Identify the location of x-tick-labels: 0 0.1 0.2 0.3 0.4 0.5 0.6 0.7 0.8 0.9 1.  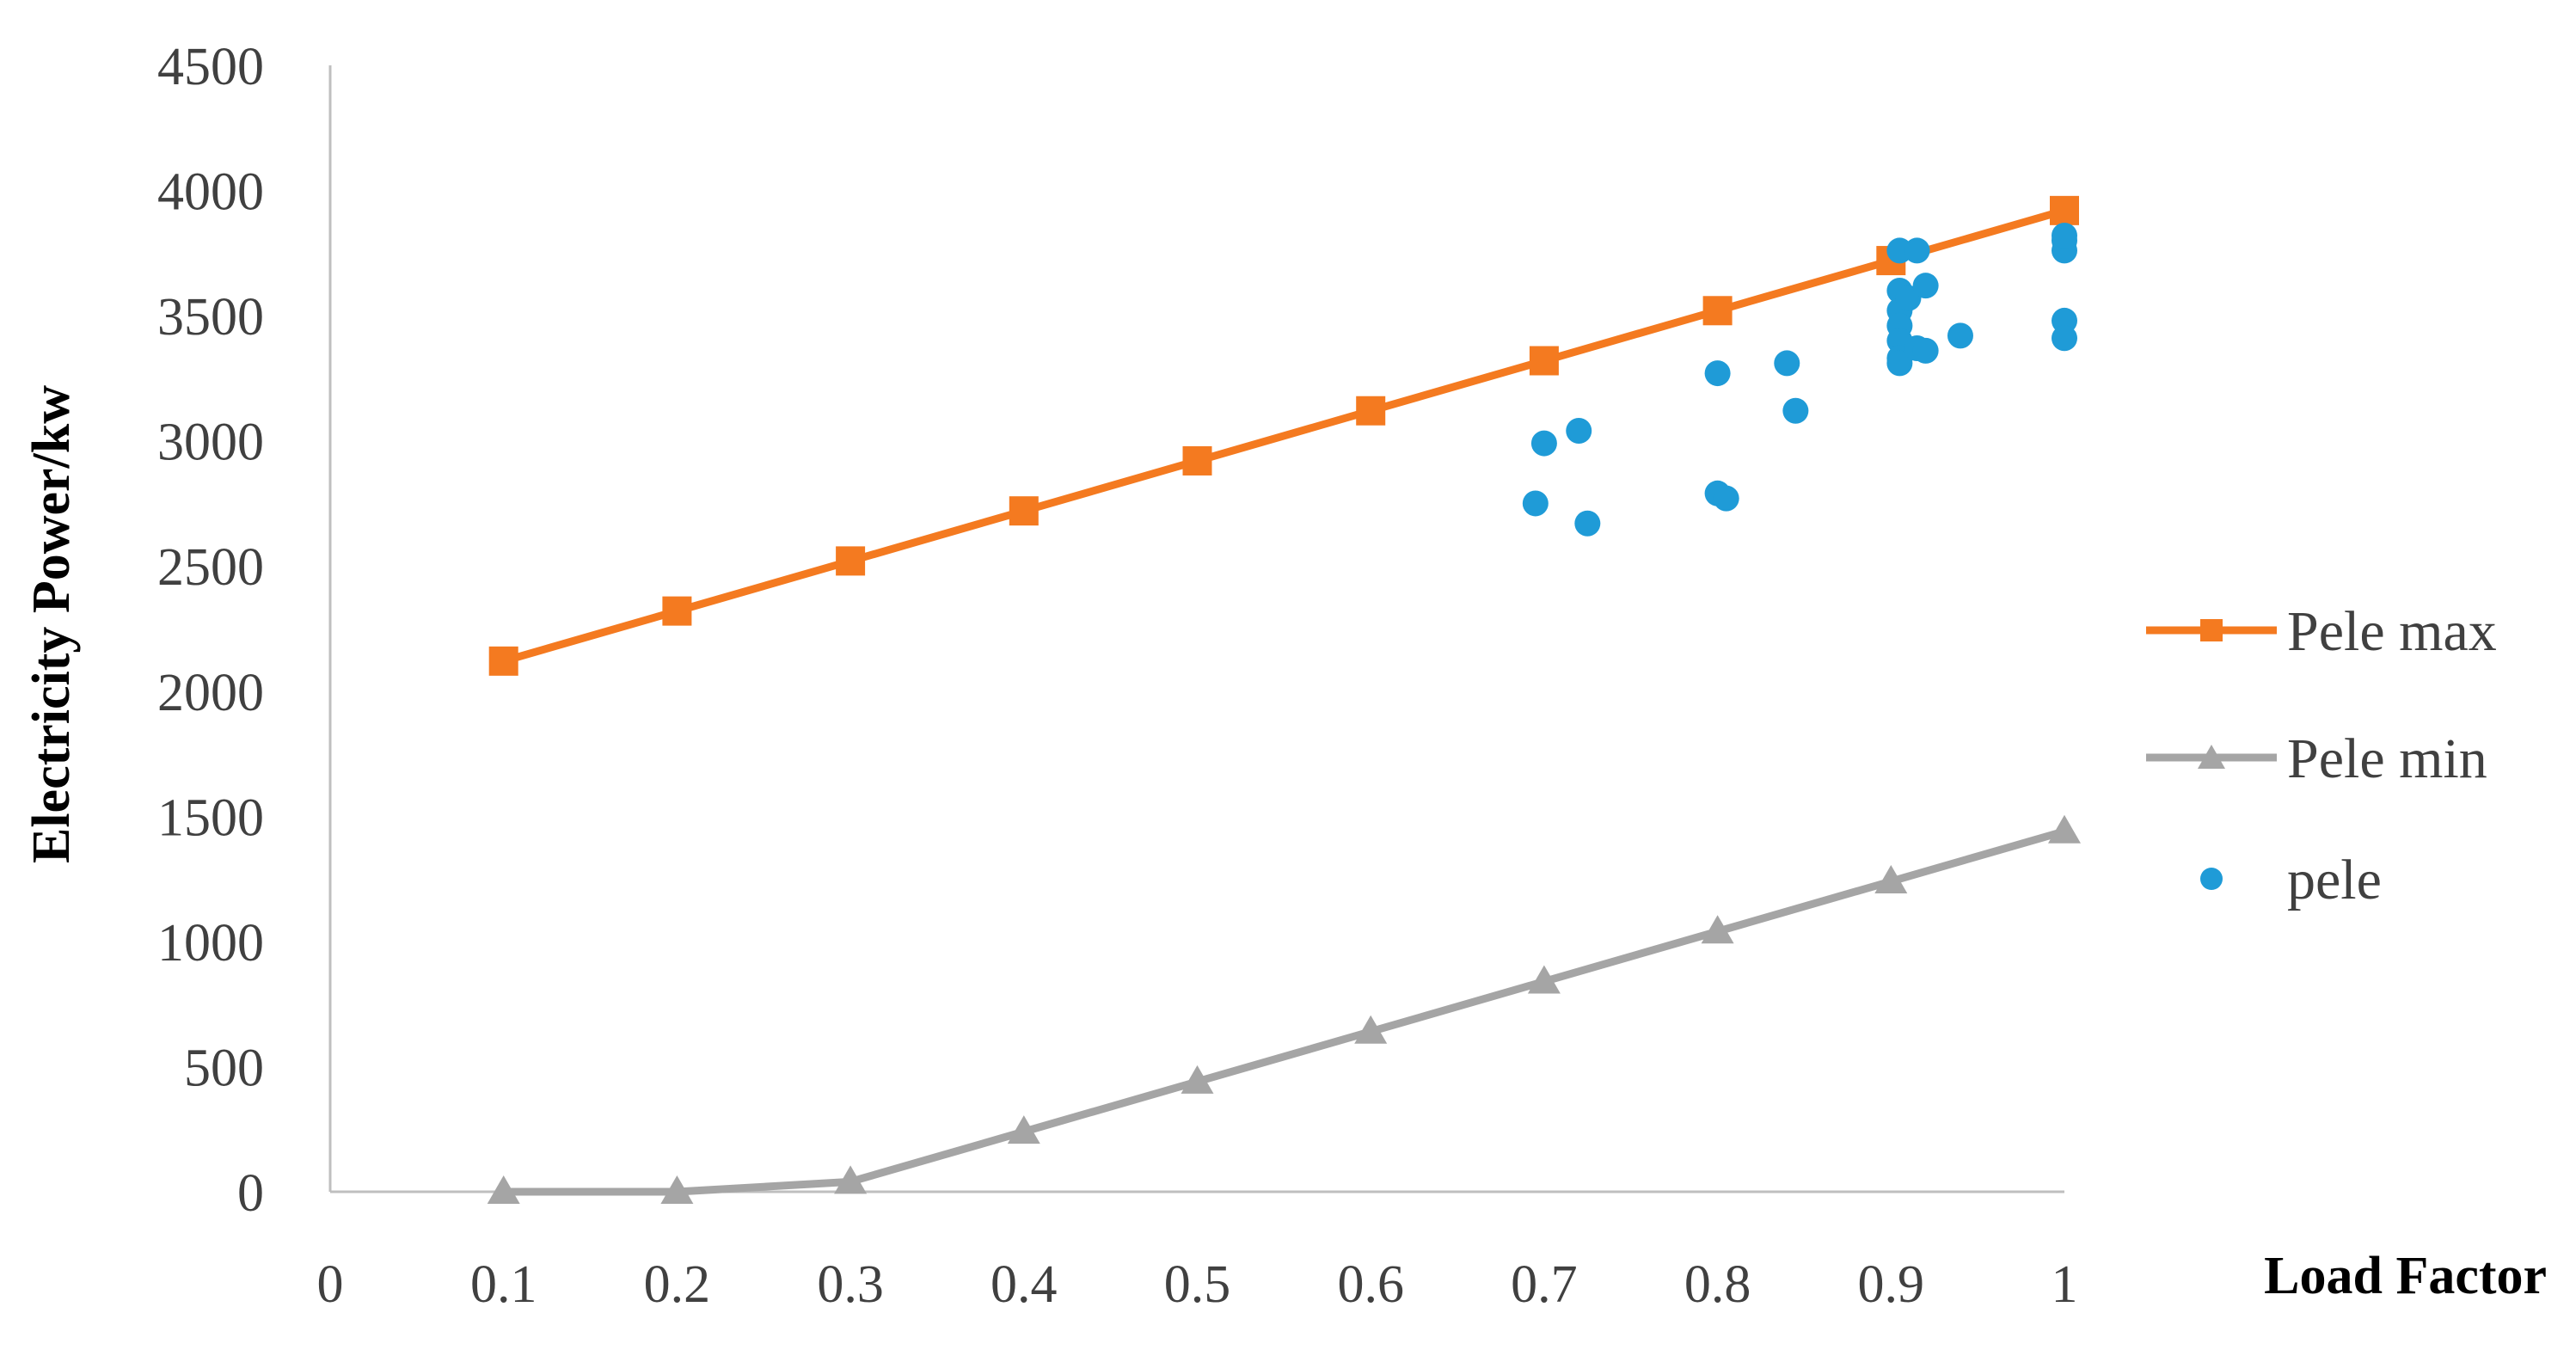
(1198, 1284).